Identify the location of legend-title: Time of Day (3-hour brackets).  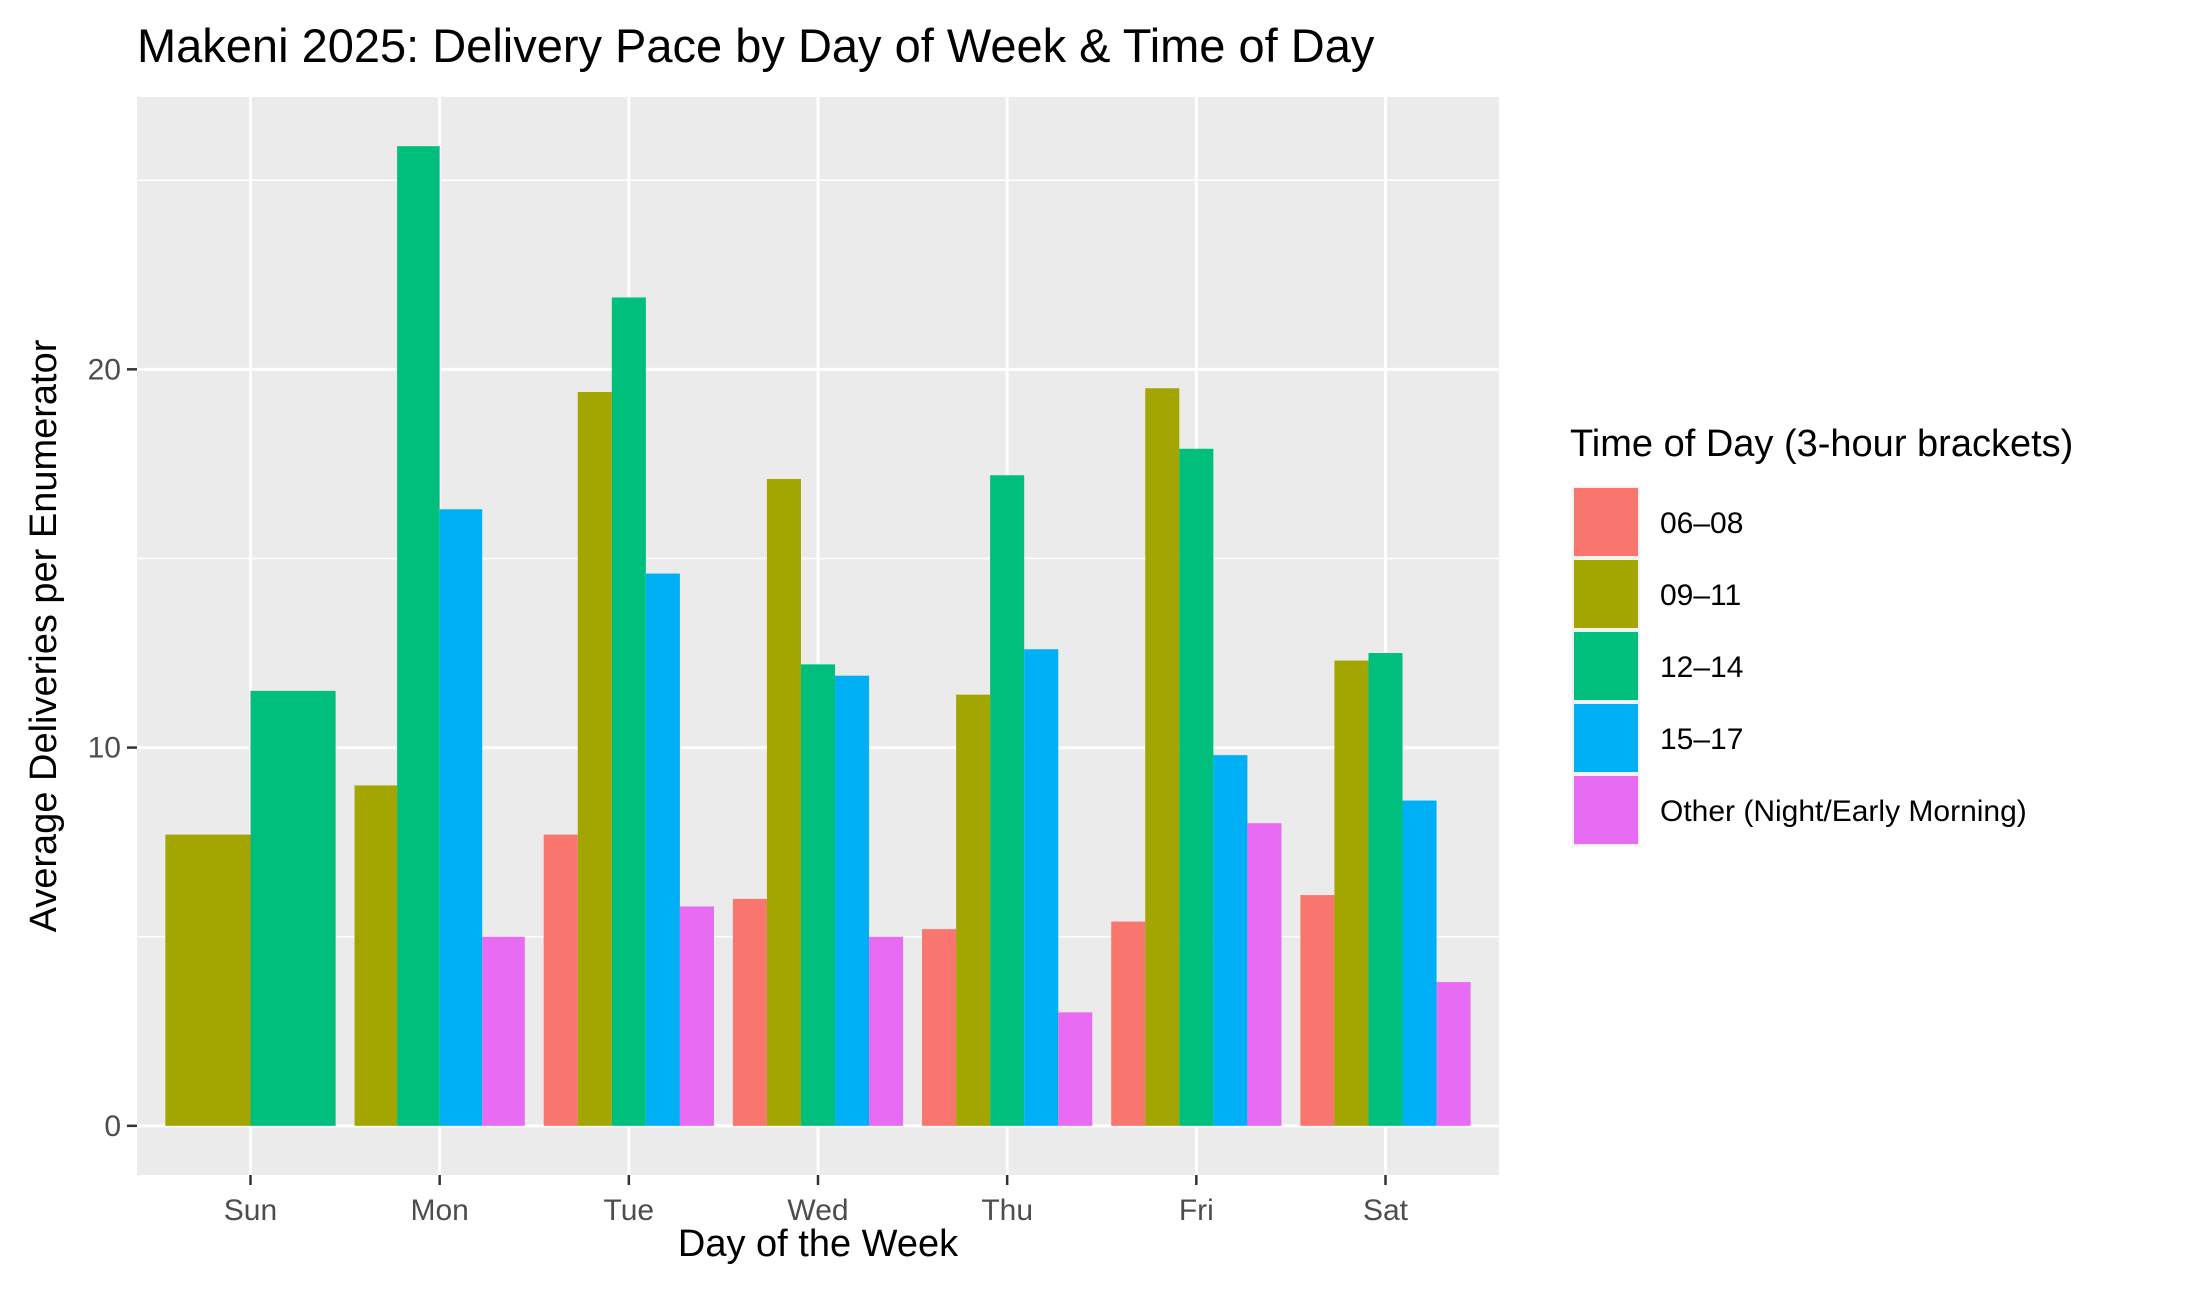
(1821, 444).